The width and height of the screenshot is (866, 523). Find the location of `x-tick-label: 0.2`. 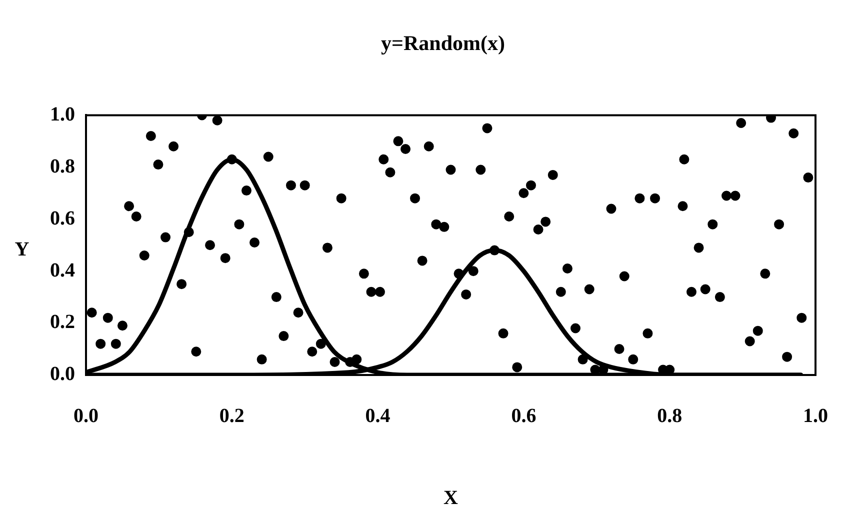

x-tick-label: 0.2 is located at coordinates (231, 416).